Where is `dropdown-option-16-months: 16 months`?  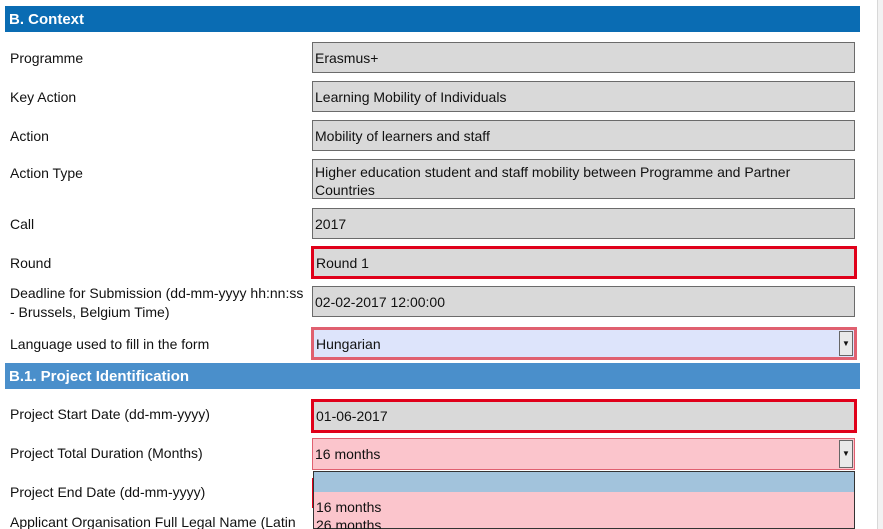 dropdown-option-16-months: 16 months is located at coordinates (349, 507).